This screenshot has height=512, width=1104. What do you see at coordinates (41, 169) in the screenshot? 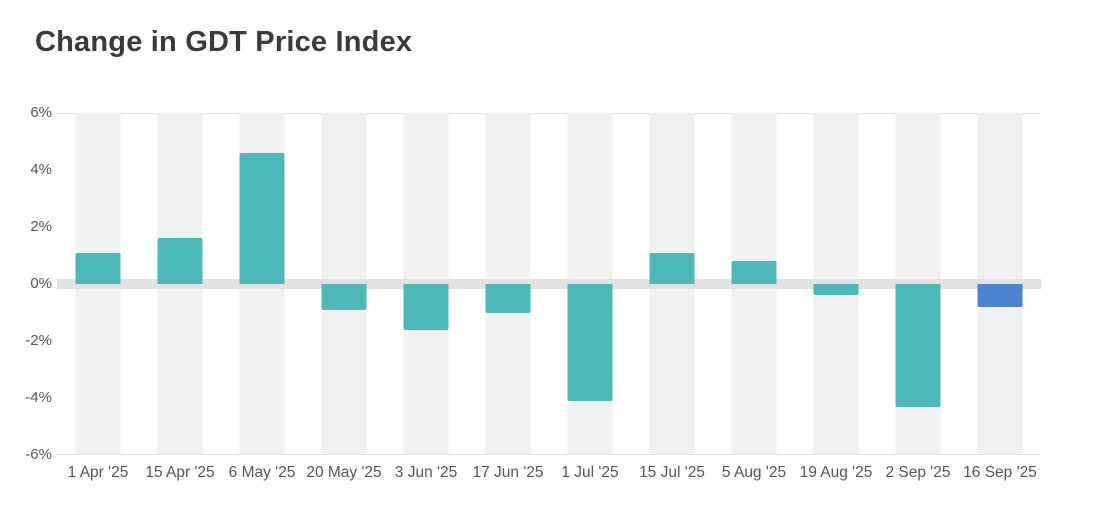
I see `y-tick-label: 4%` at bounding box center [41, 169].